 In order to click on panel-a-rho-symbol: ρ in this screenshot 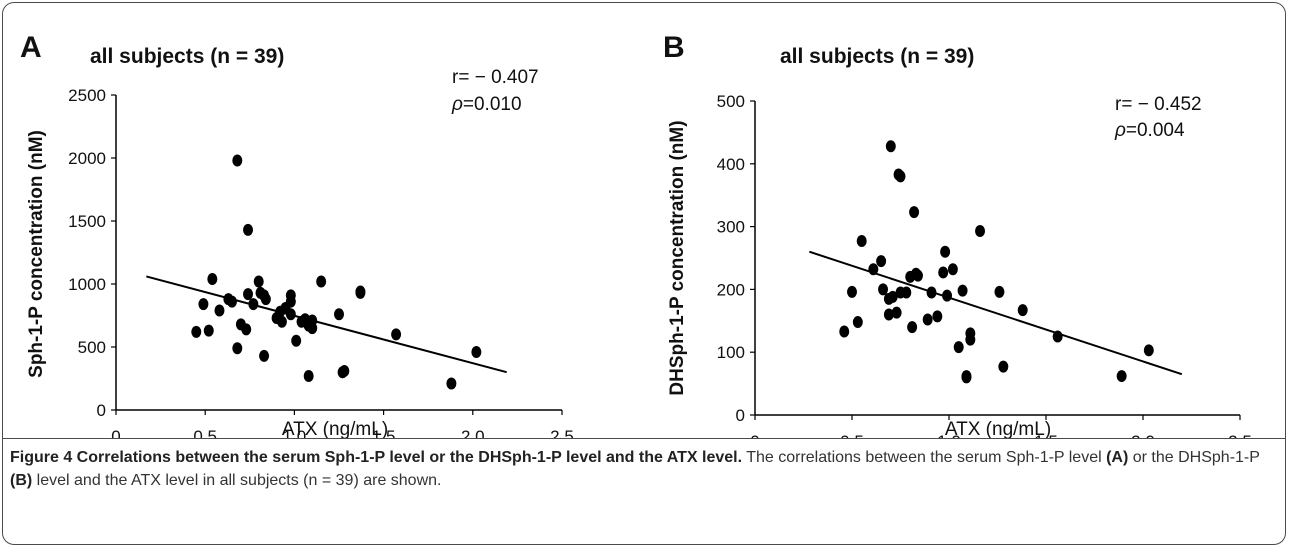, I will do `click(457, 104)`.